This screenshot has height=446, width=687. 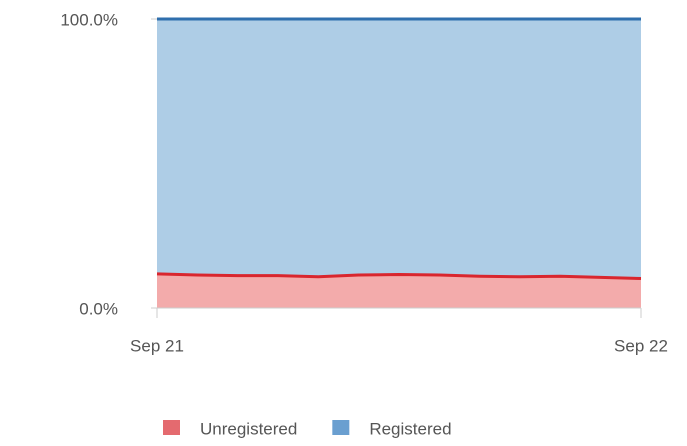 What do you see at coordinates (410, 428) in the screenshot?
I see `legend-label: Registered` at bounding box center [410, 428].